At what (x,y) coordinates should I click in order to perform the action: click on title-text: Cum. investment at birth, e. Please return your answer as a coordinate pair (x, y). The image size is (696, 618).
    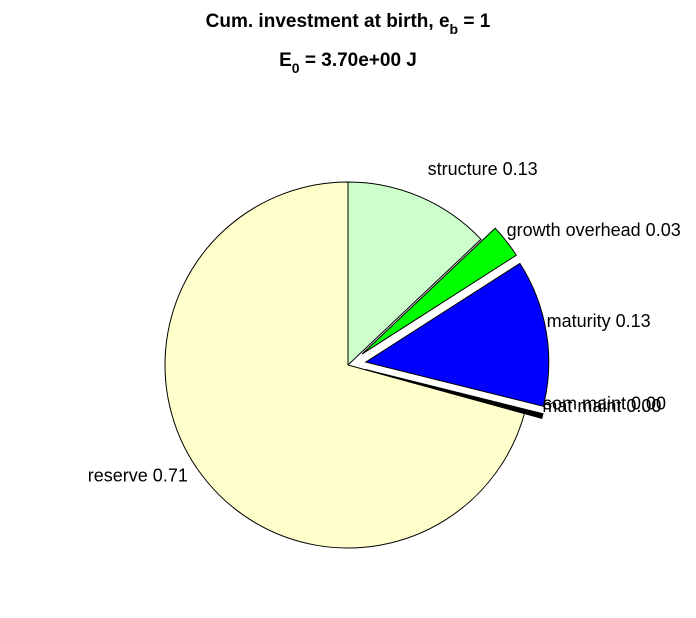
    Looking at the image, I should click on (328, 21).